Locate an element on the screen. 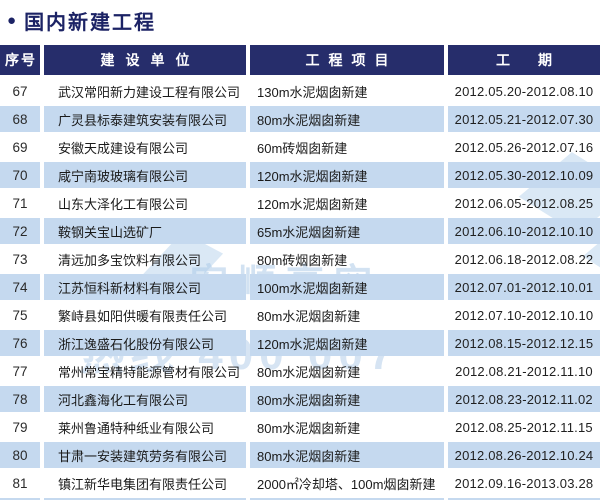 The height and width of the screenshot is (500, 600). cell-no: 81 is located at coordinates (20, 483).